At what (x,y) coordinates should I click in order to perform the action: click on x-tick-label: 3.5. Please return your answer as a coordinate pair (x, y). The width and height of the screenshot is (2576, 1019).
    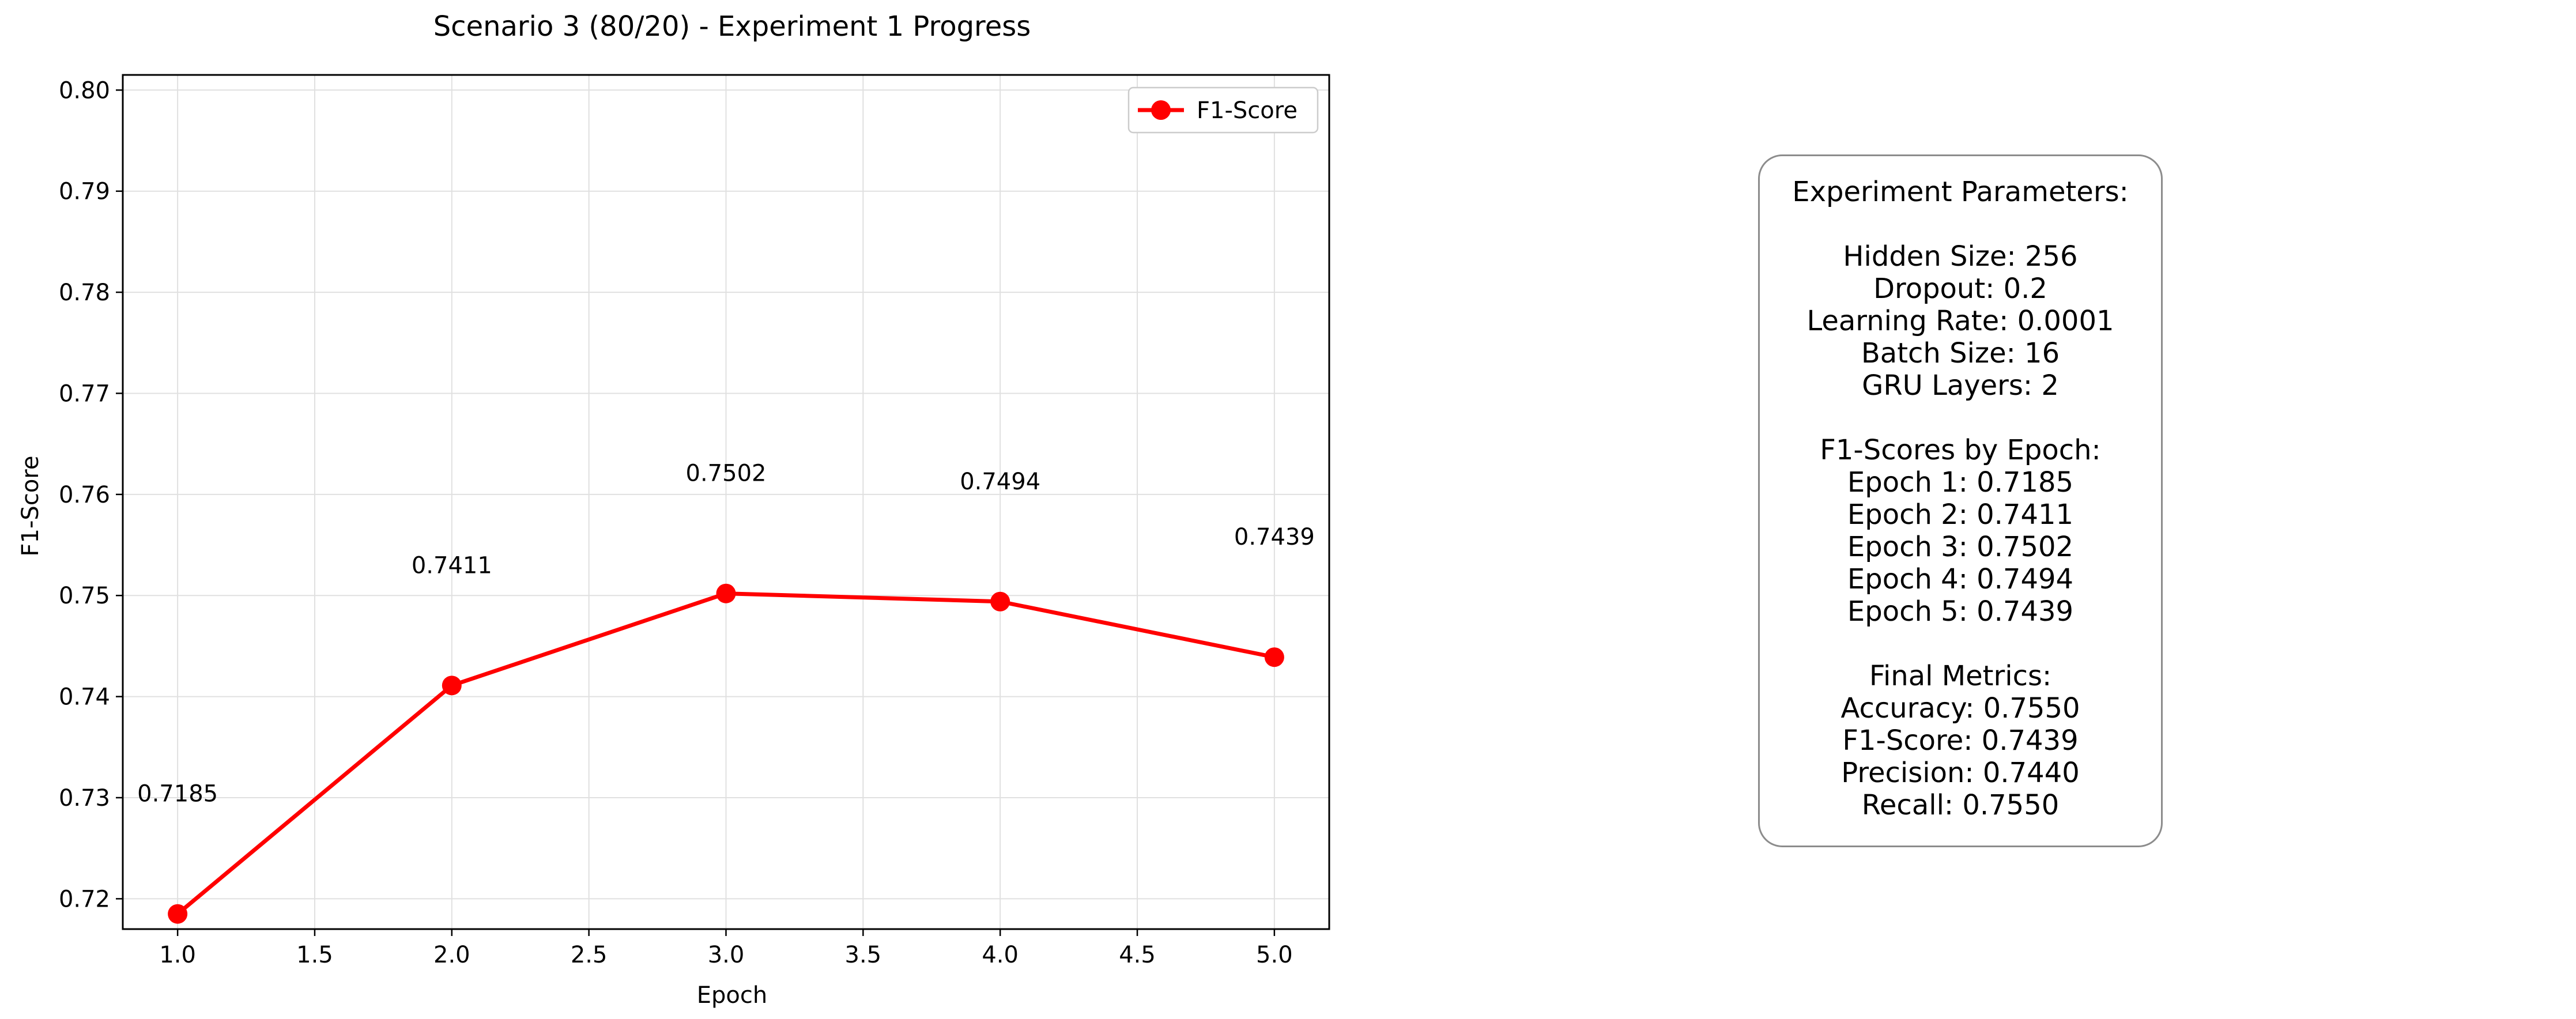
    Looking at the image, I should click on (863, 955).